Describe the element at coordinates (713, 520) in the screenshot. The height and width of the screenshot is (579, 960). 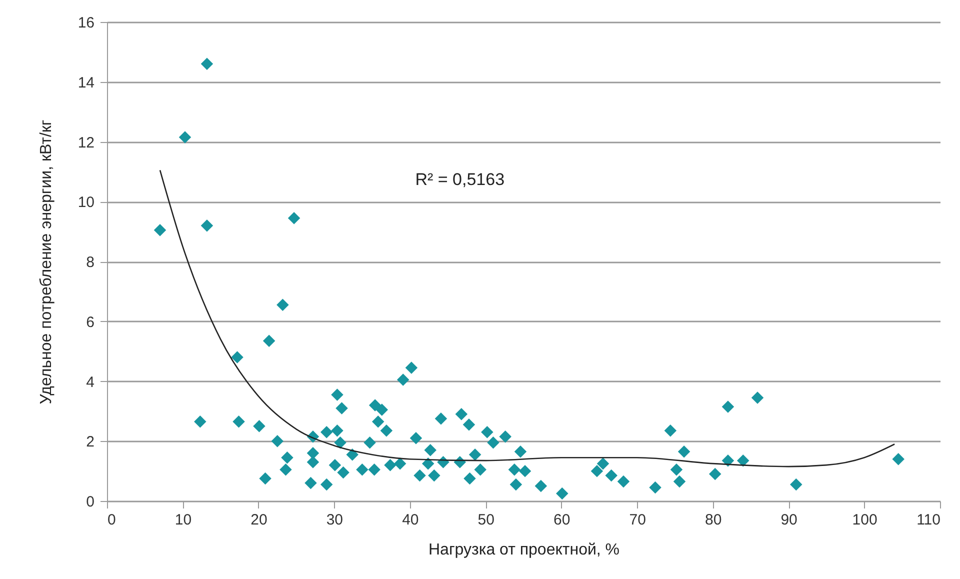
I see `x-tick-label: 80` at that location.